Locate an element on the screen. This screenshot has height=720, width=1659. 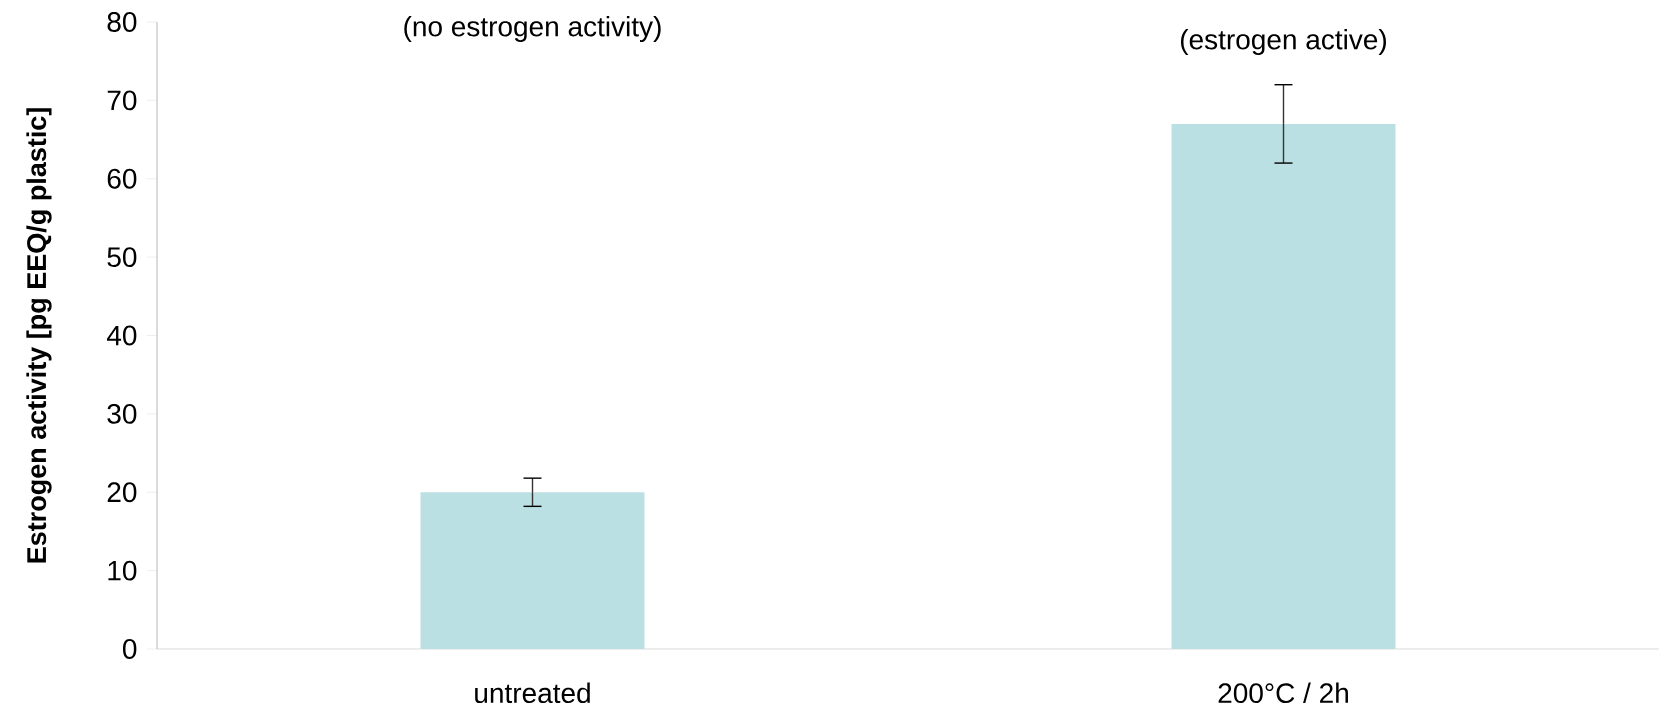
y-tick-label: 30 is located at coordinates (122, 413).